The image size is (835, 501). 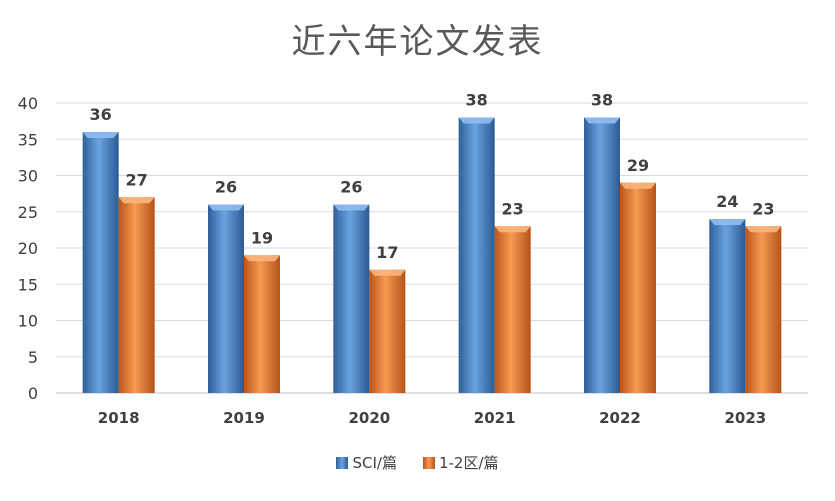 What do you see at coordinates (226, 187) in the screenshot?
I see `data-label-sci-2019: 26` at bounding box center [226, 187].